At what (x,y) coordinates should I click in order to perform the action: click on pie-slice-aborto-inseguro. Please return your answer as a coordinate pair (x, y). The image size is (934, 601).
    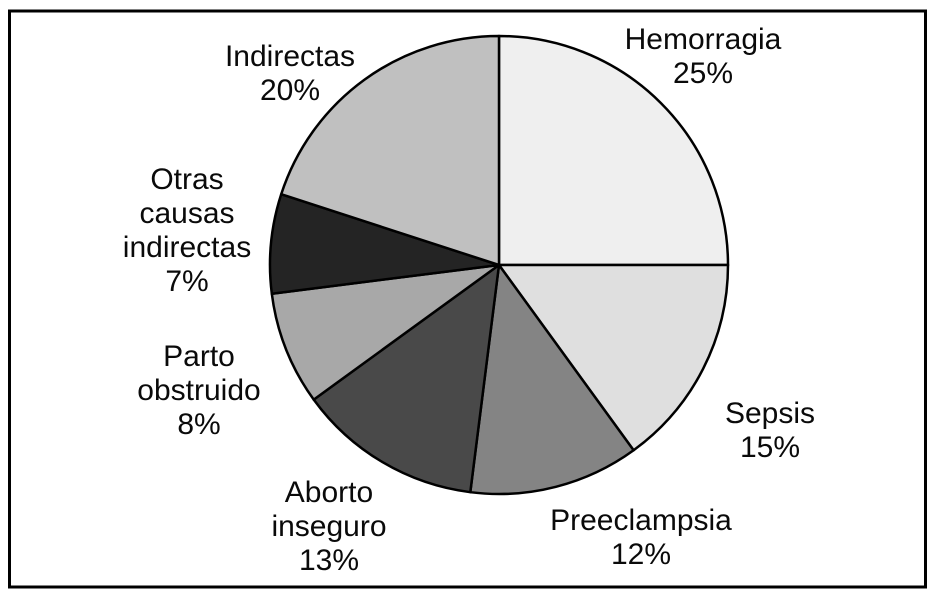
    Looking at the image, I should click on (406, 378).